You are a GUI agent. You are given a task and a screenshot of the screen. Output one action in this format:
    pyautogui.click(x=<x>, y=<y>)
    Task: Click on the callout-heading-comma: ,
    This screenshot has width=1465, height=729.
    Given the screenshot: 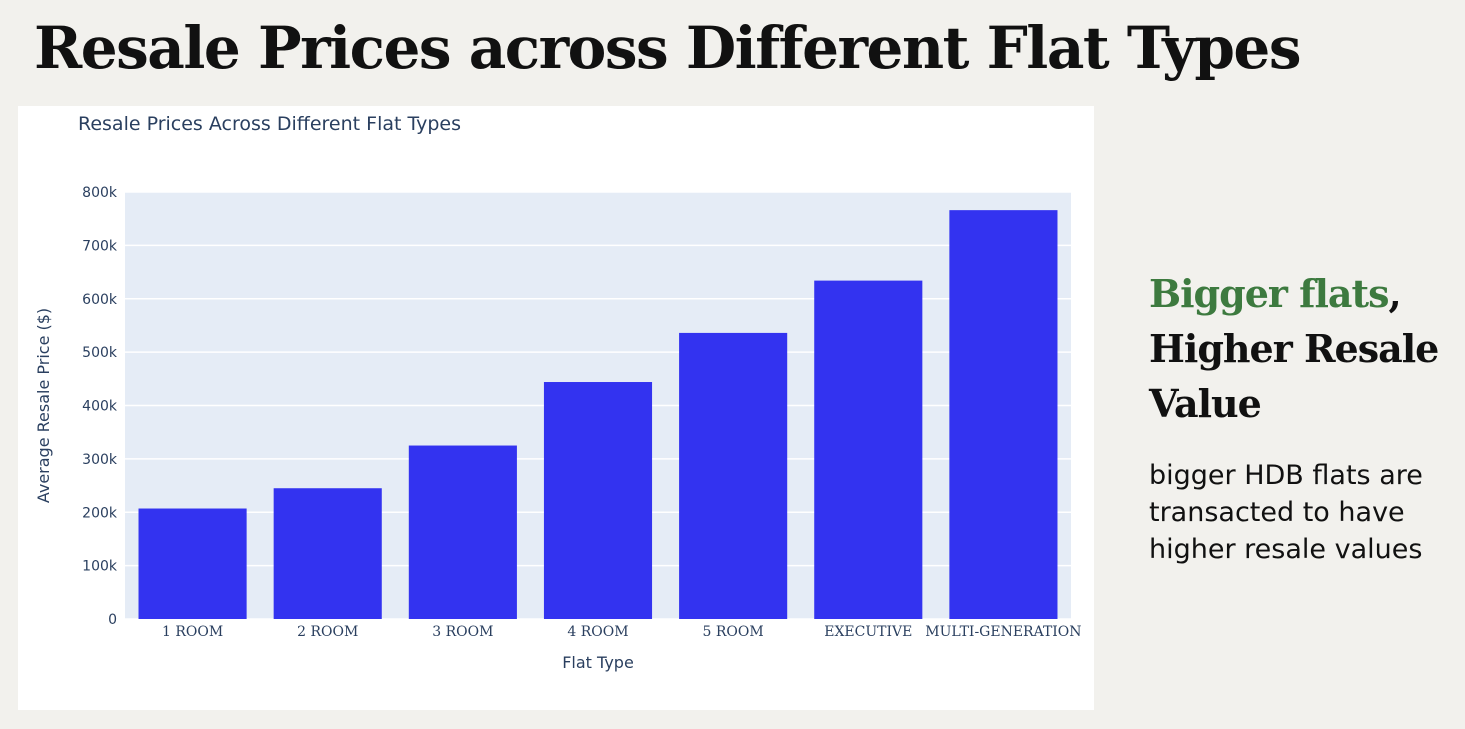 What is the action you would take?
    pyautogui.click(x=1394, y=293)
    